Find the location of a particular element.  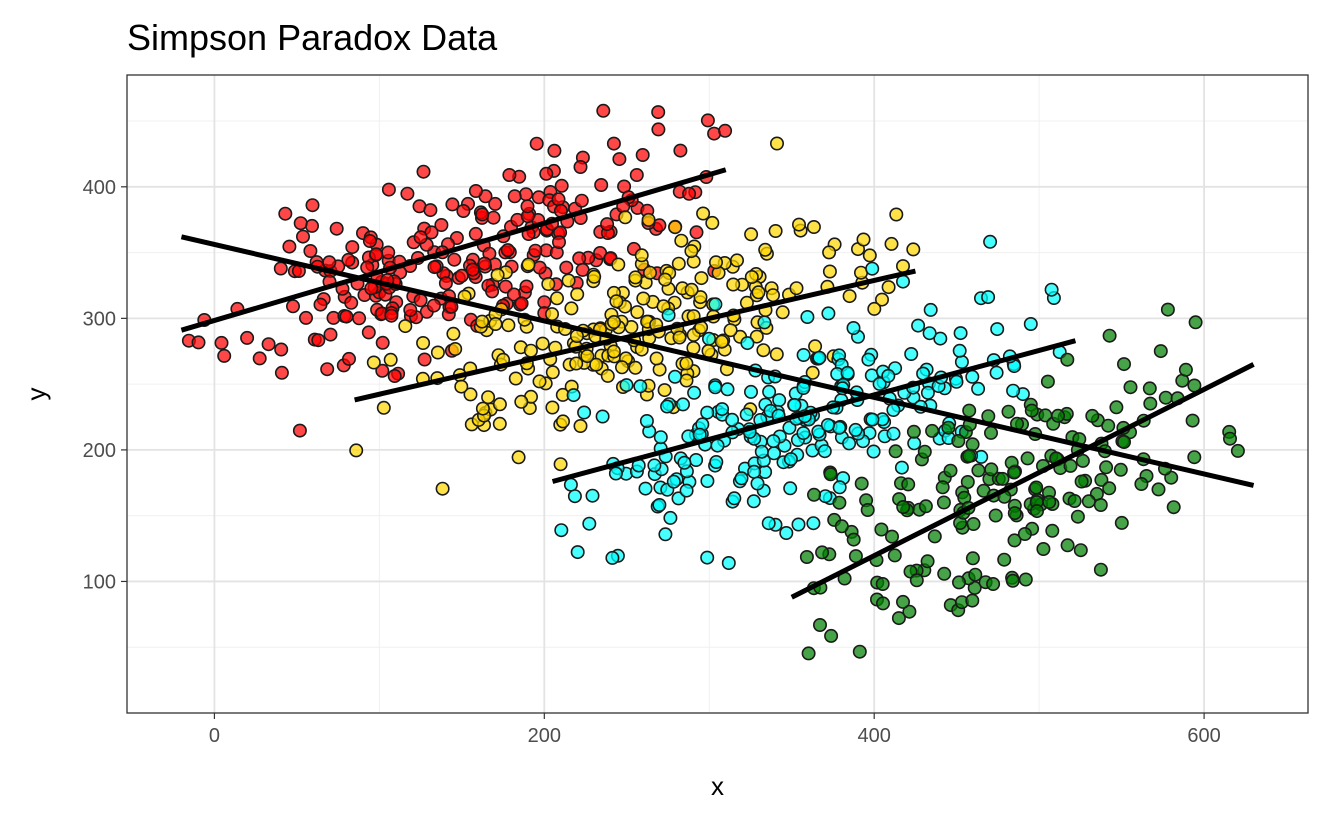

x-axis-title: x is located at coordinates (717, 786).